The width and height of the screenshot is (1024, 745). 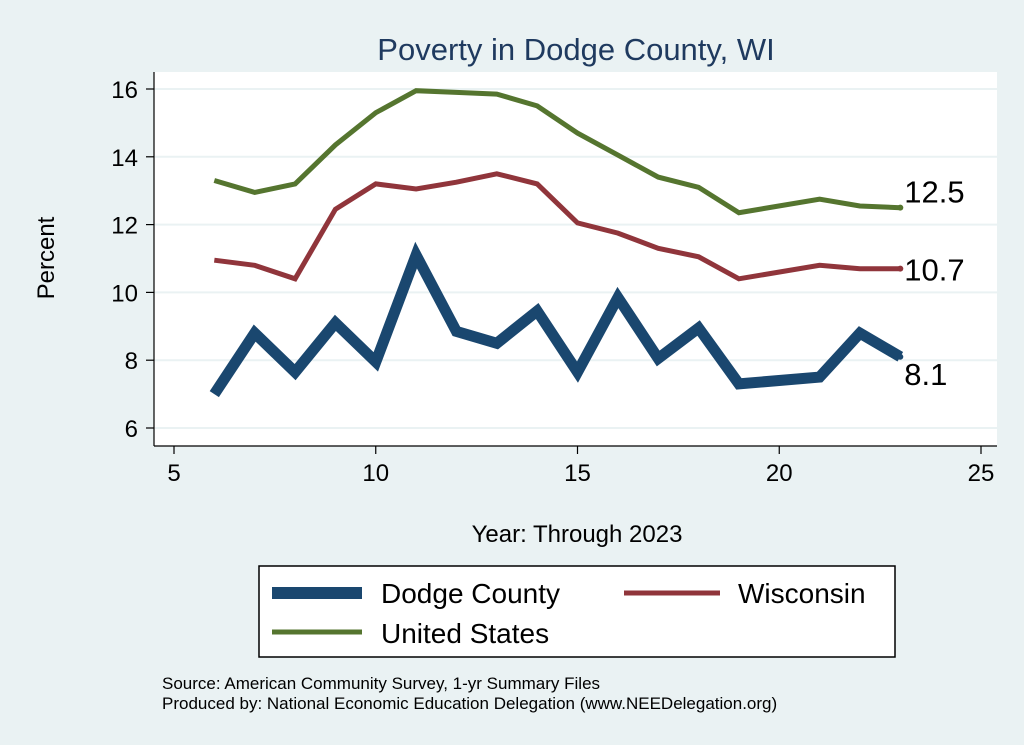 What do you see at coordinates (925, 374) in the screenshot?
I see `end-label-dodge-county: 8.1` at bounding box center [925, 374].